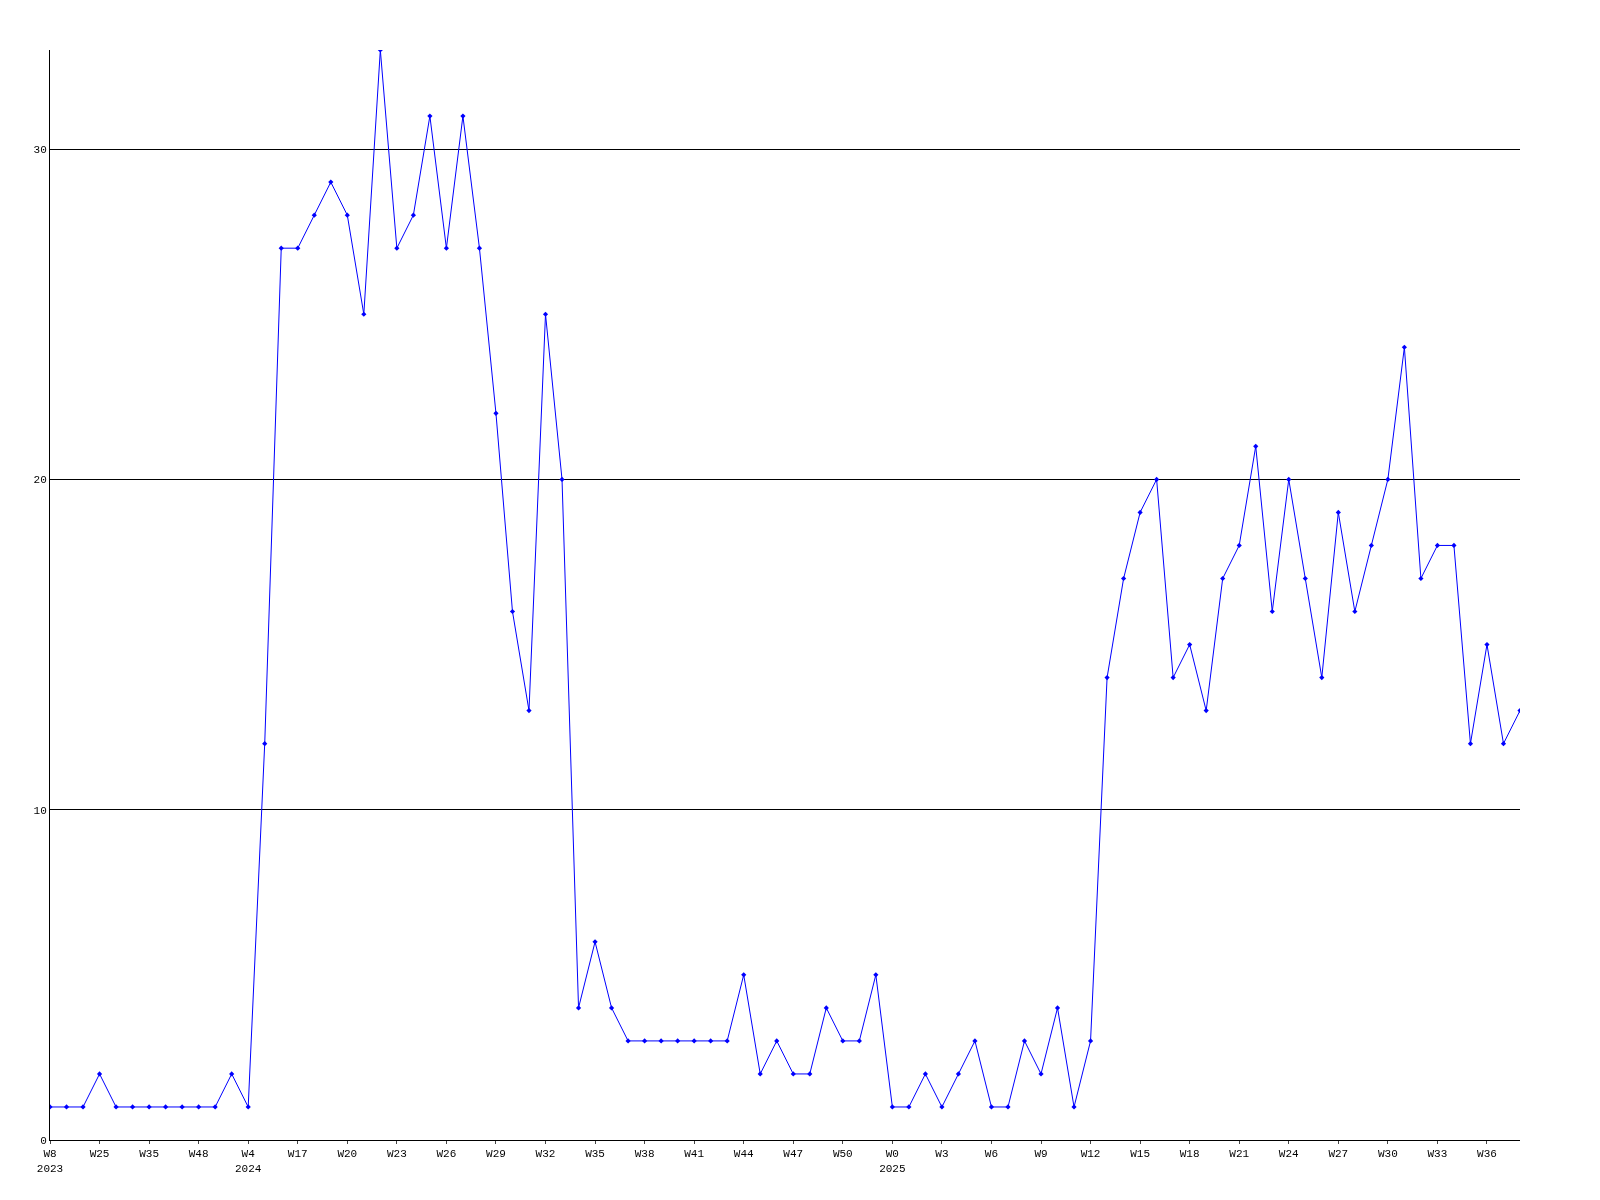  I want to click on x-tick-label: W3, so click(942, 1154).